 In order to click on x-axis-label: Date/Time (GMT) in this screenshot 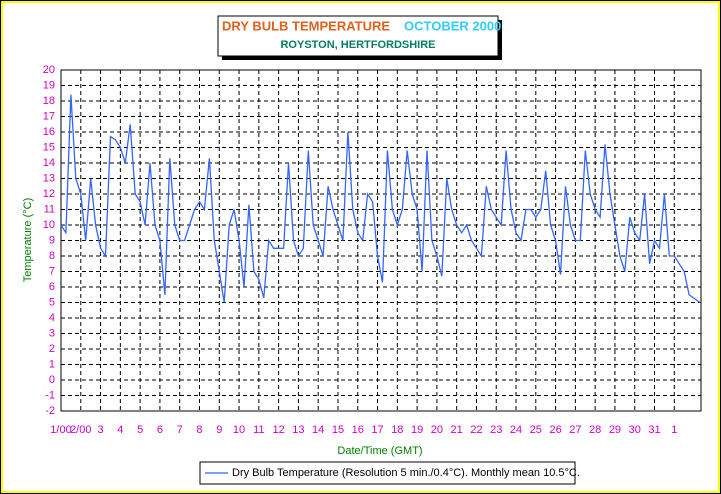, I will do `click(379, 451)`.